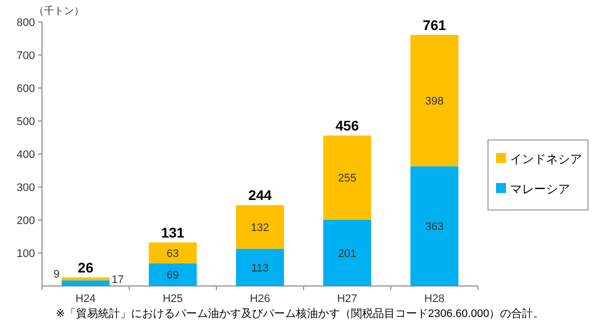 Image resolution: width=595 pixels, height=326 pixels. I want to click on y-tick-label: 500, so click(25, 122).